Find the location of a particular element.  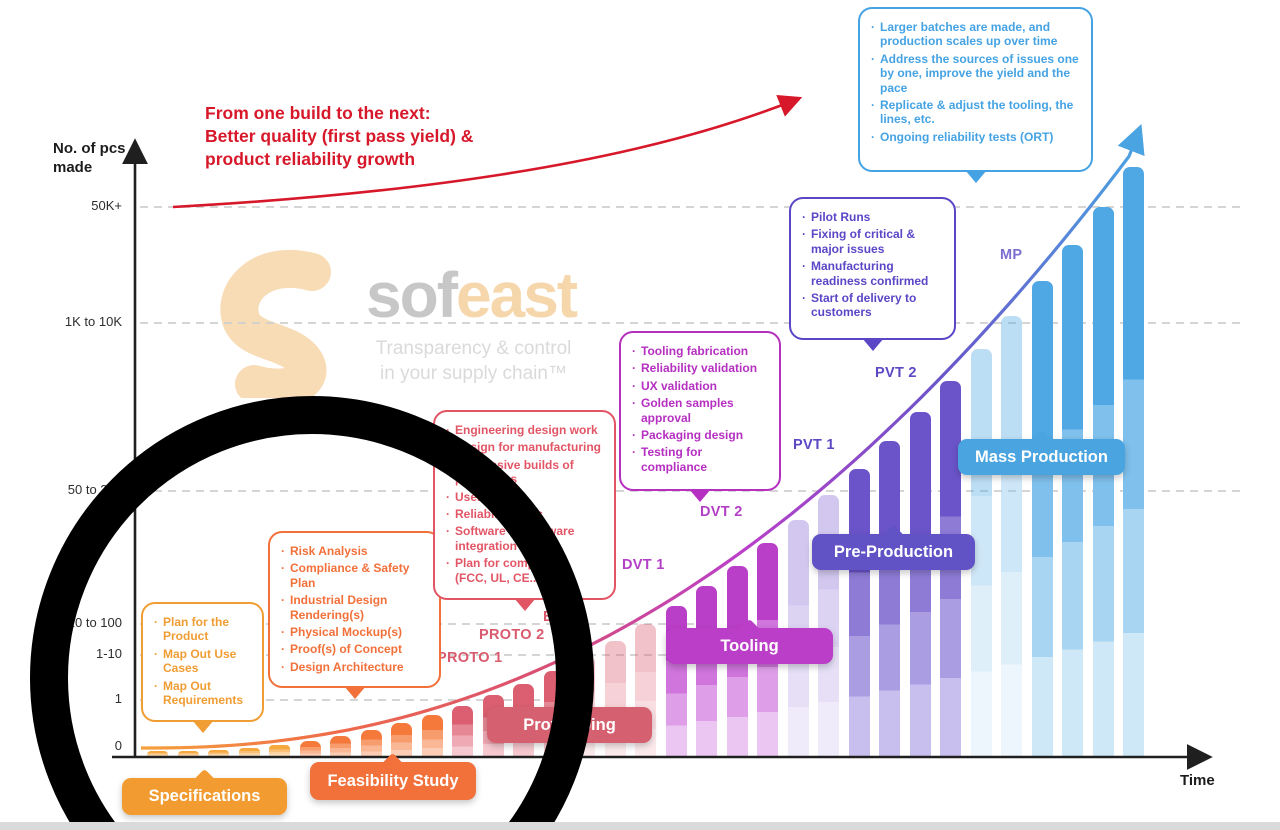

wordmark-east: east is located at coordinates (517, 295).